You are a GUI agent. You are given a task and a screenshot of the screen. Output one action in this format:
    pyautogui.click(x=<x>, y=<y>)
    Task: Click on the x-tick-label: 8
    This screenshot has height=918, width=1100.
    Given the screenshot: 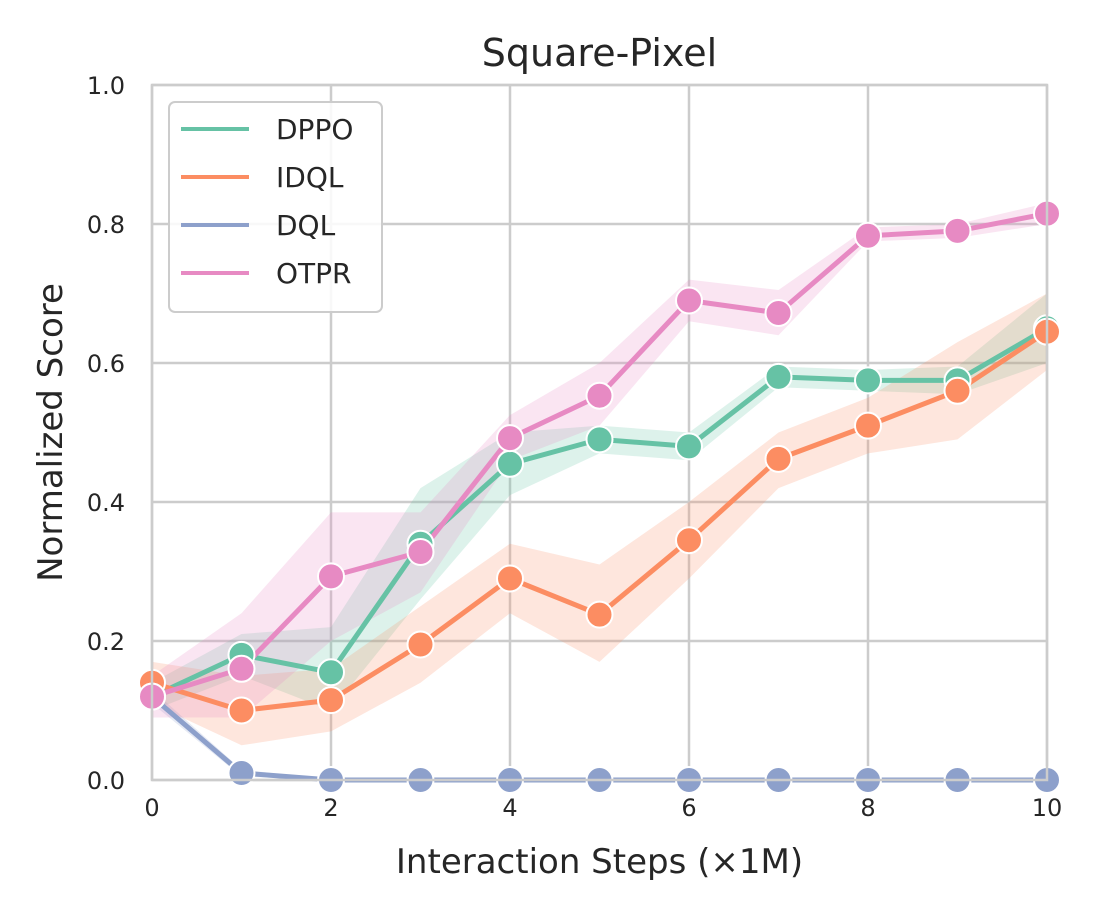 What is the action you would take?
    pyautogui.click(x=867, y=808)
    